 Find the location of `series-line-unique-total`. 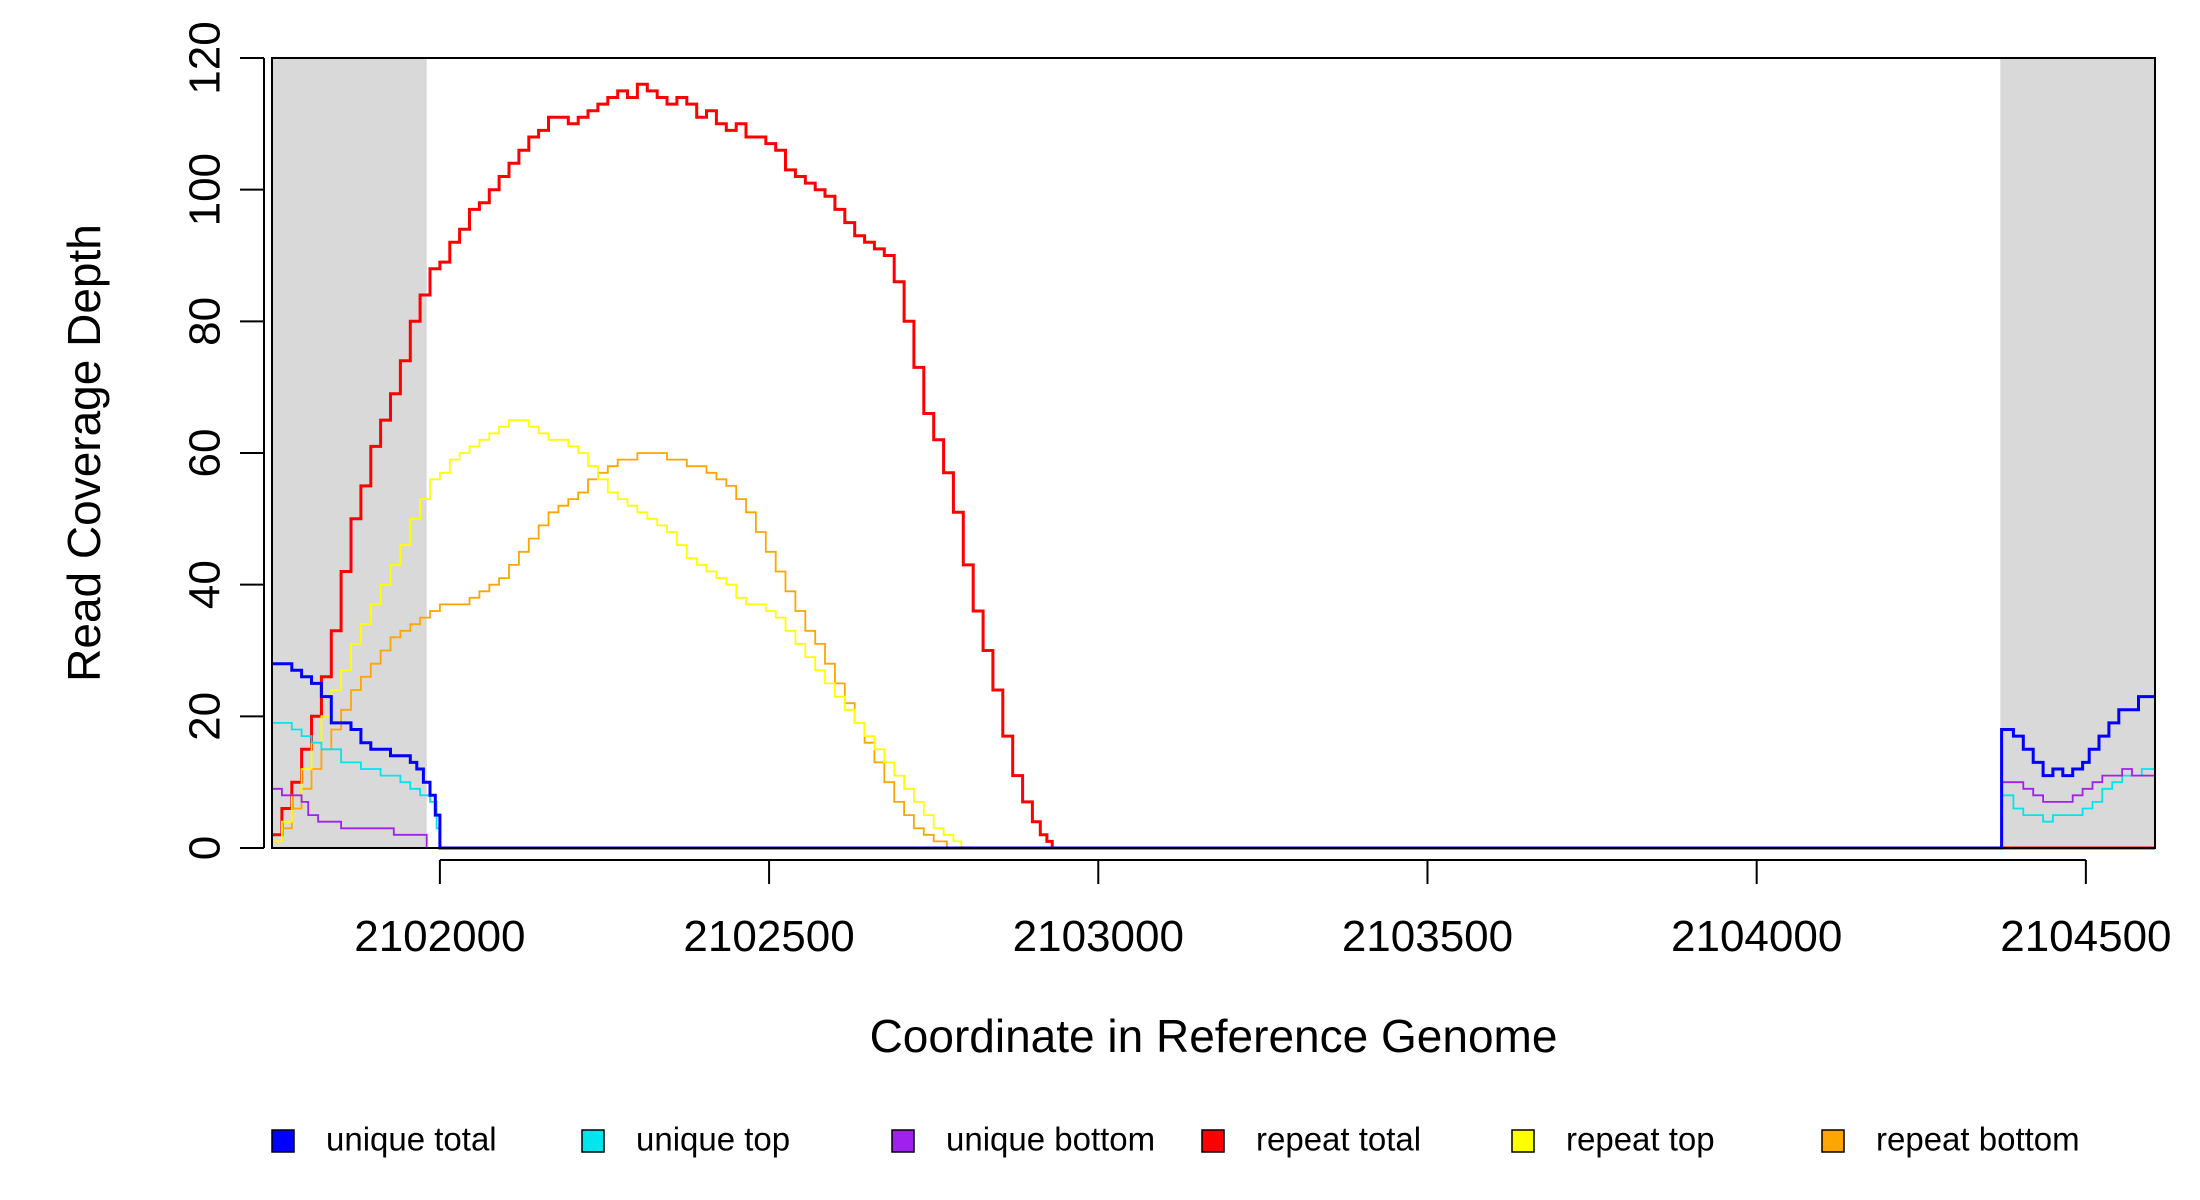

series-line-unique-total is located at coordinates (1213, 756).